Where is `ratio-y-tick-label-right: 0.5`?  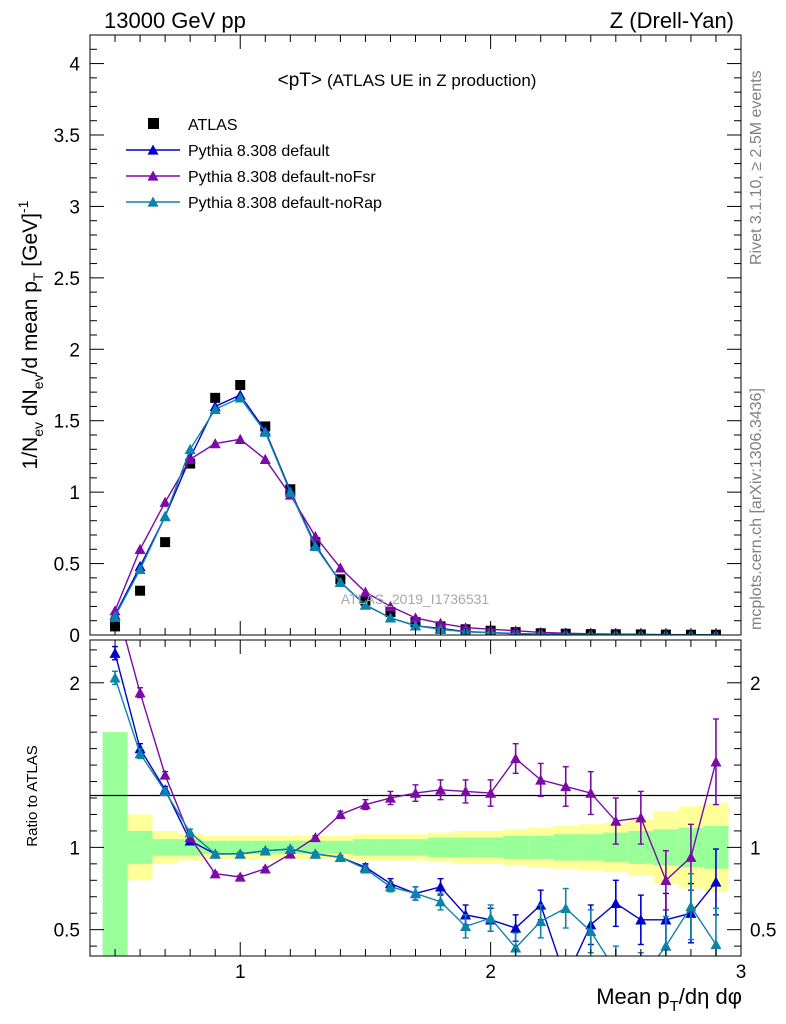
ratio-y-tick-label-right: 0.5 is located at coordinates (763, 931).